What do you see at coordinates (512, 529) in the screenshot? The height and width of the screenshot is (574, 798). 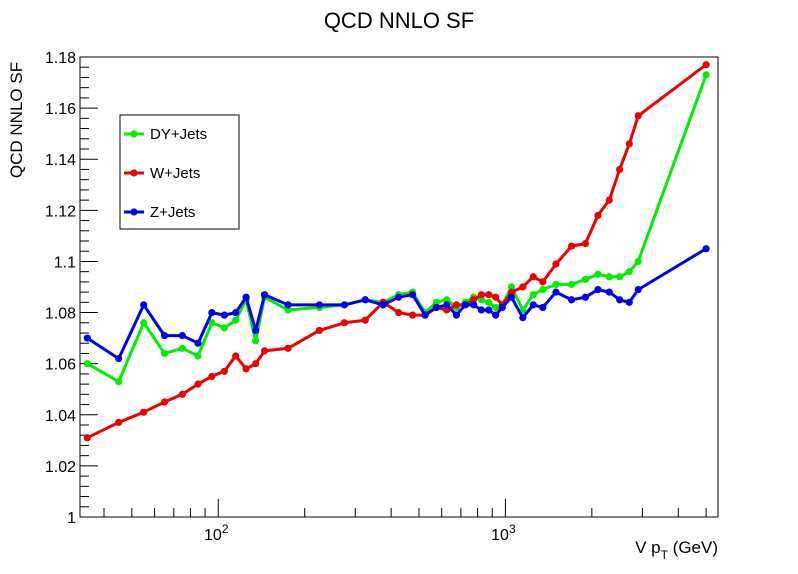 I see `x-tick-label-exponent: 3` at bounding box center [512, 529].